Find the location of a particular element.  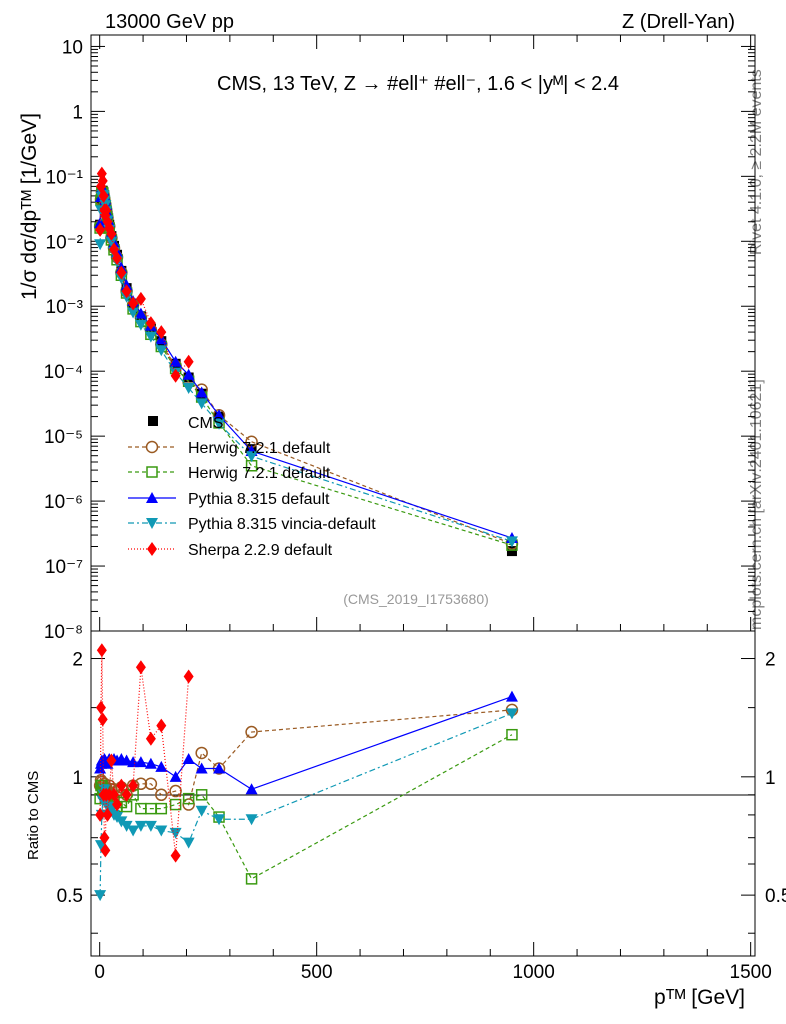

ratio-y-tick-label: 1 is located at coordinates (77, 778).